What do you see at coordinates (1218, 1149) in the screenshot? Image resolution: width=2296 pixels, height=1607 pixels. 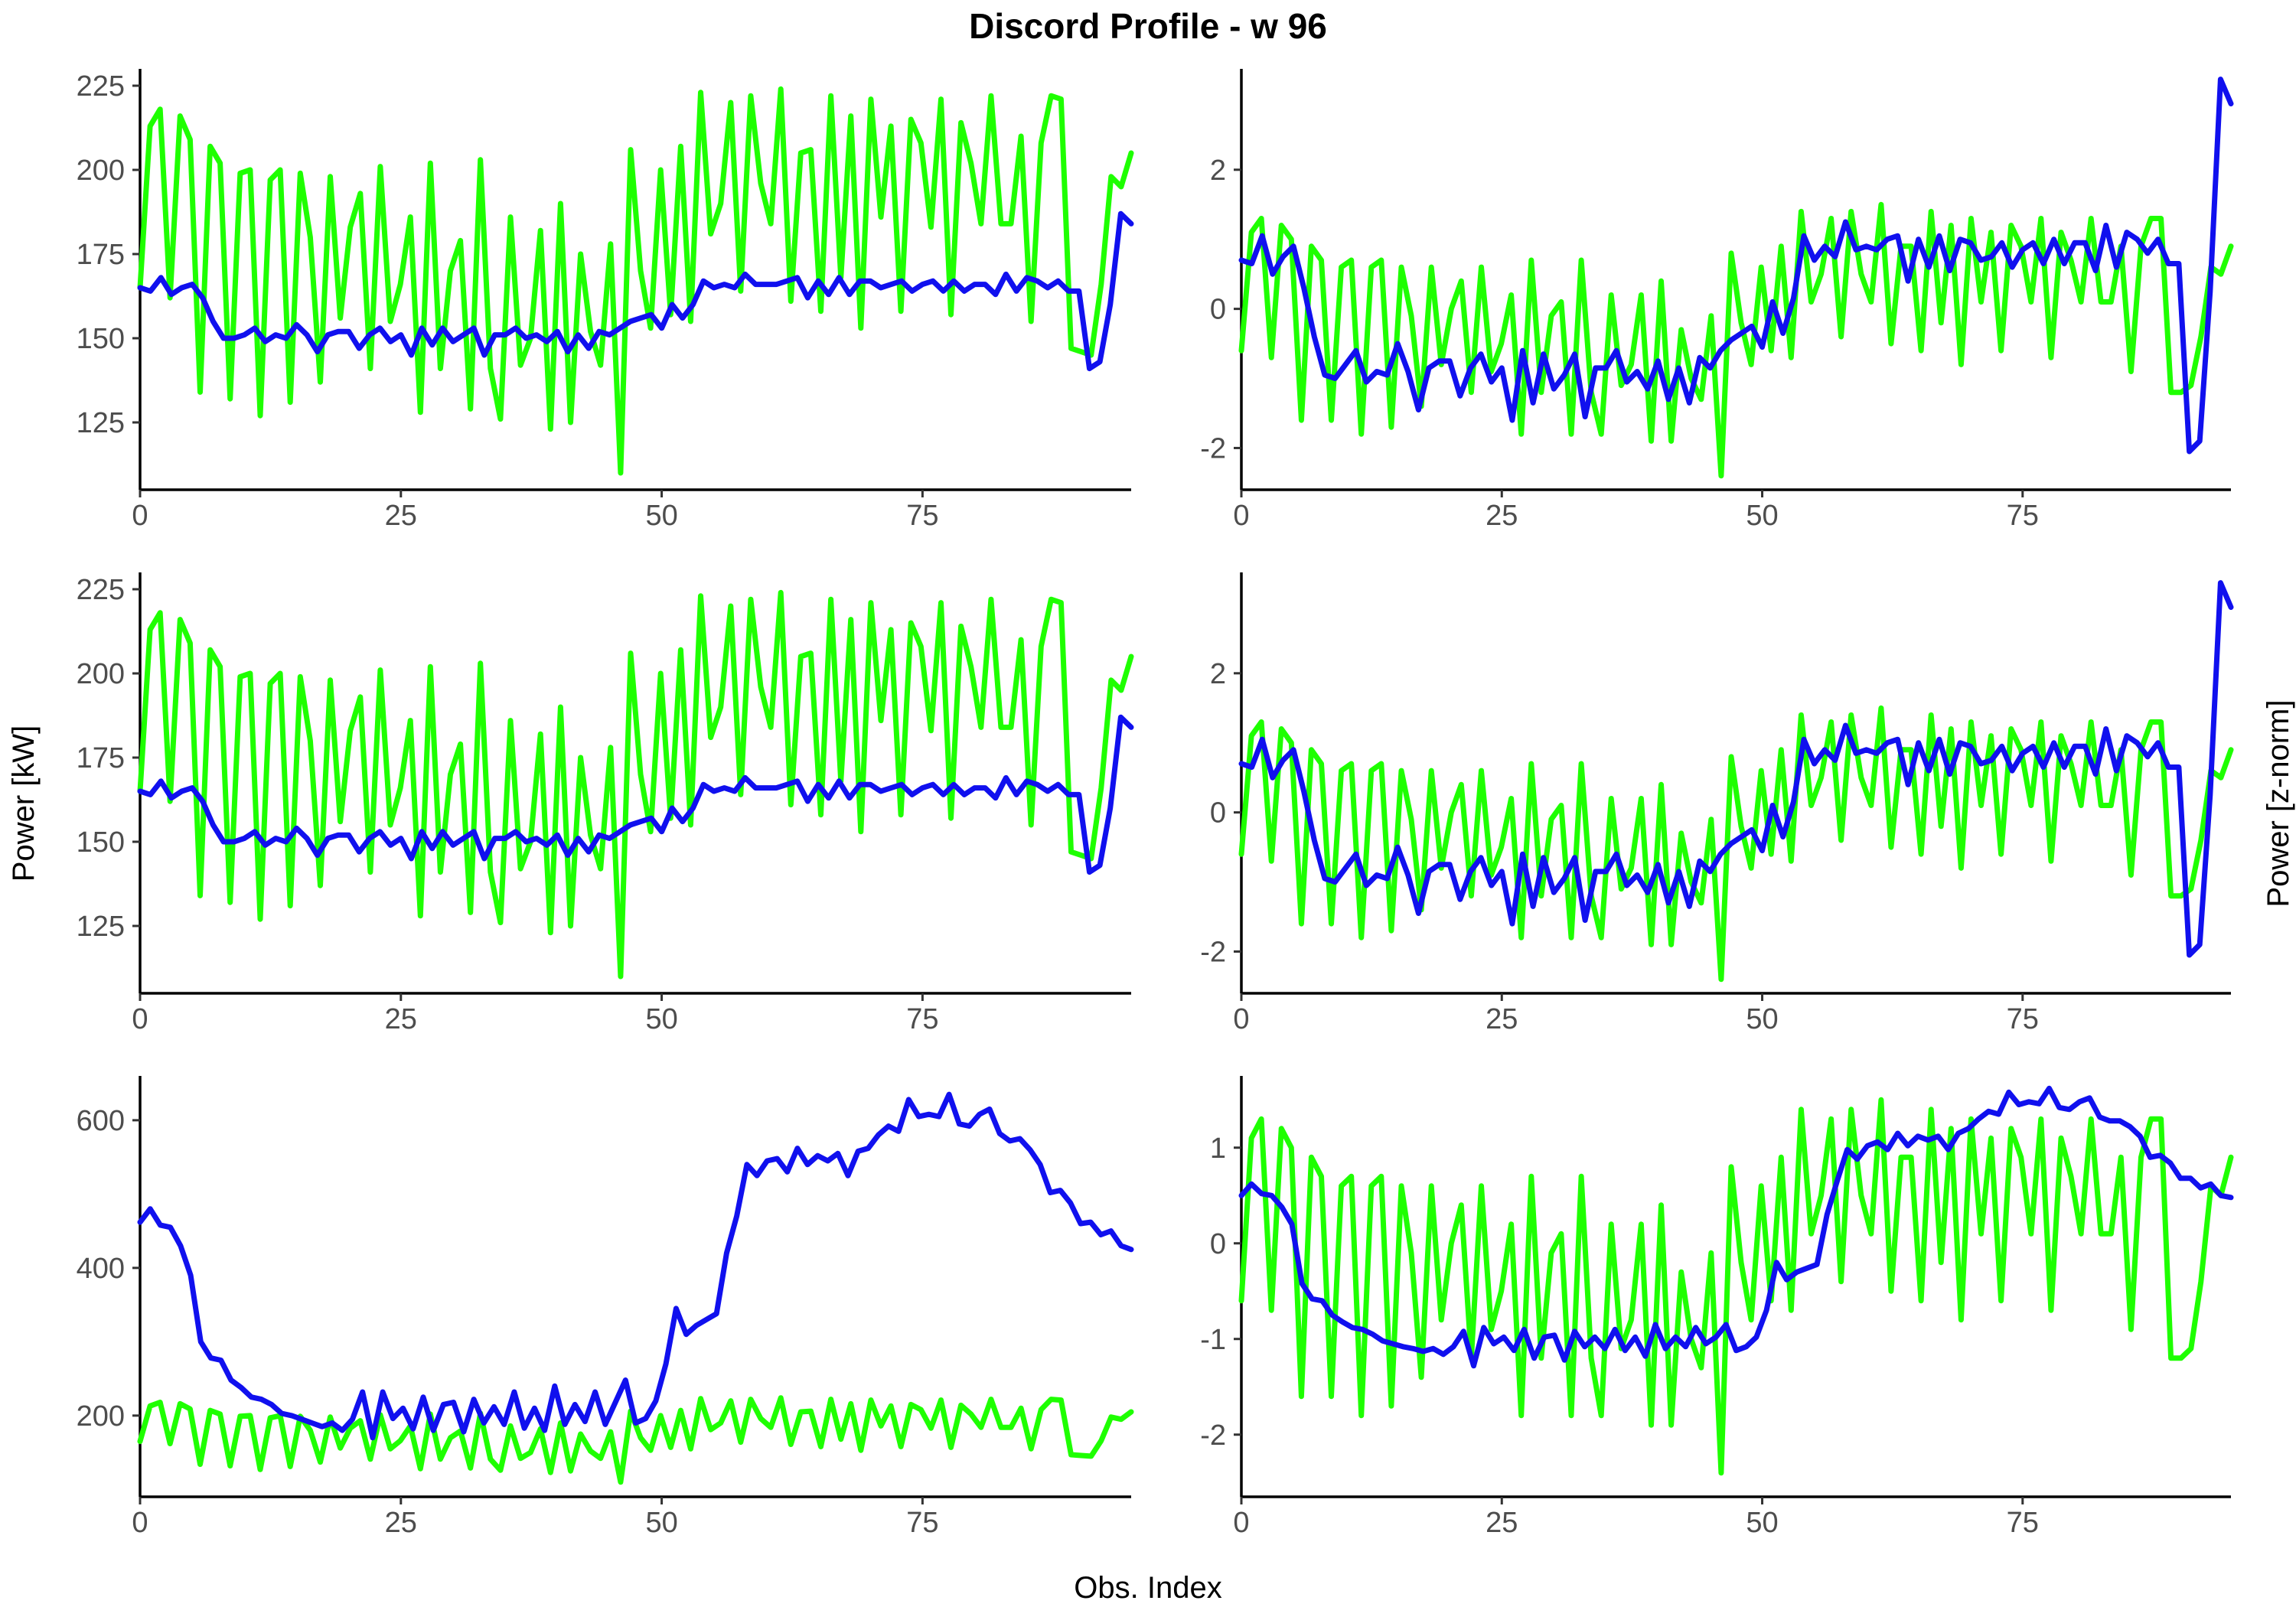 I see `y-tick-label: 1` at bounding box center [1218, 1149].